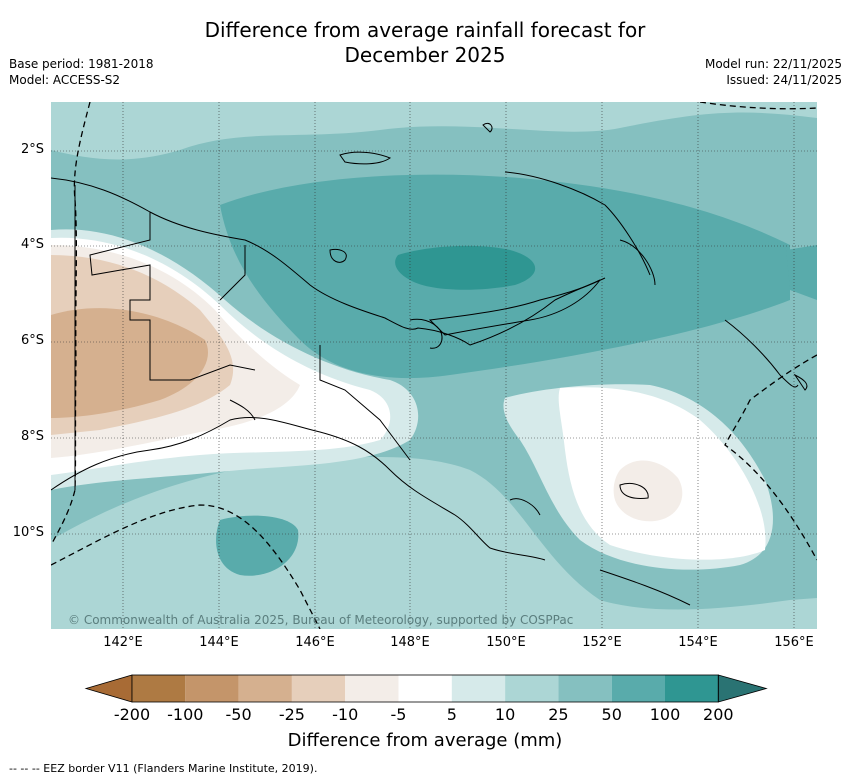  Describe the element at coordinates (242, 410) in the screenshot. I see `fly-river-delta` at that location.